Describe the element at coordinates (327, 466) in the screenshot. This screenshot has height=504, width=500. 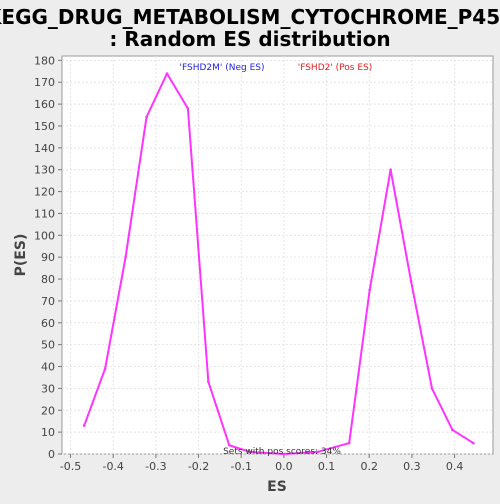
I see `x-tick-label: 0.1` at that location.